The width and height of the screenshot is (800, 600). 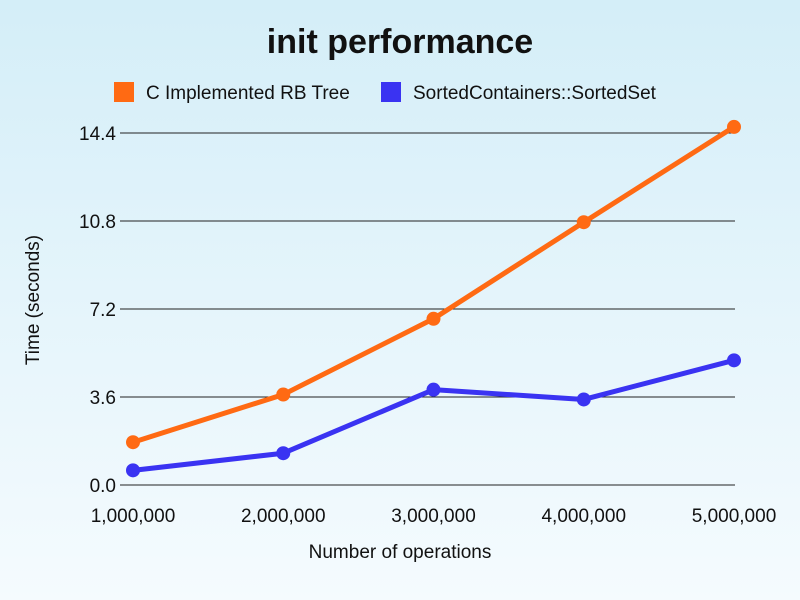 What do you see at coordinates (103, 398) in the screenshot?
I see `y-tick-label: 3.6` at bounding box center [103, 398].